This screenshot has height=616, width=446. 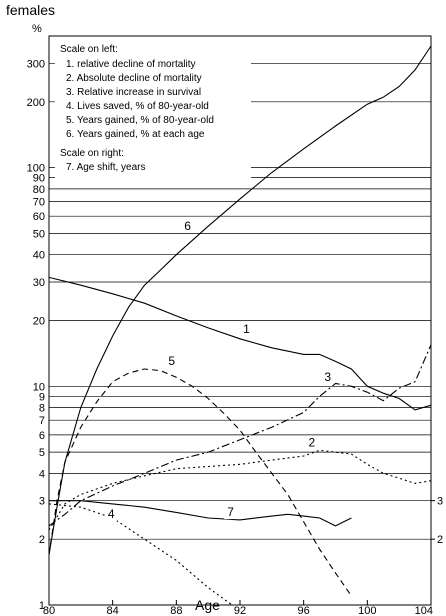 What do you see at coordinates (36, 103) in the screenshot?
I see `y-tick-label: 200` at bounding box center [36, 103].